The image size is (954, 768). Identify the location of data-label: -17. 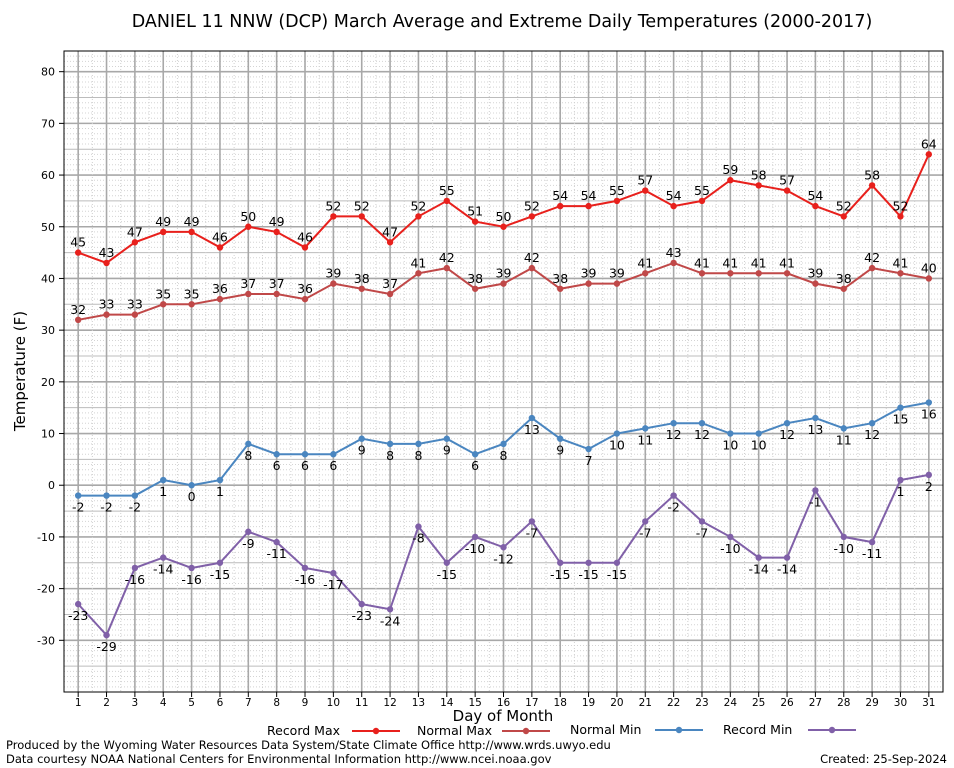
(333, 584).